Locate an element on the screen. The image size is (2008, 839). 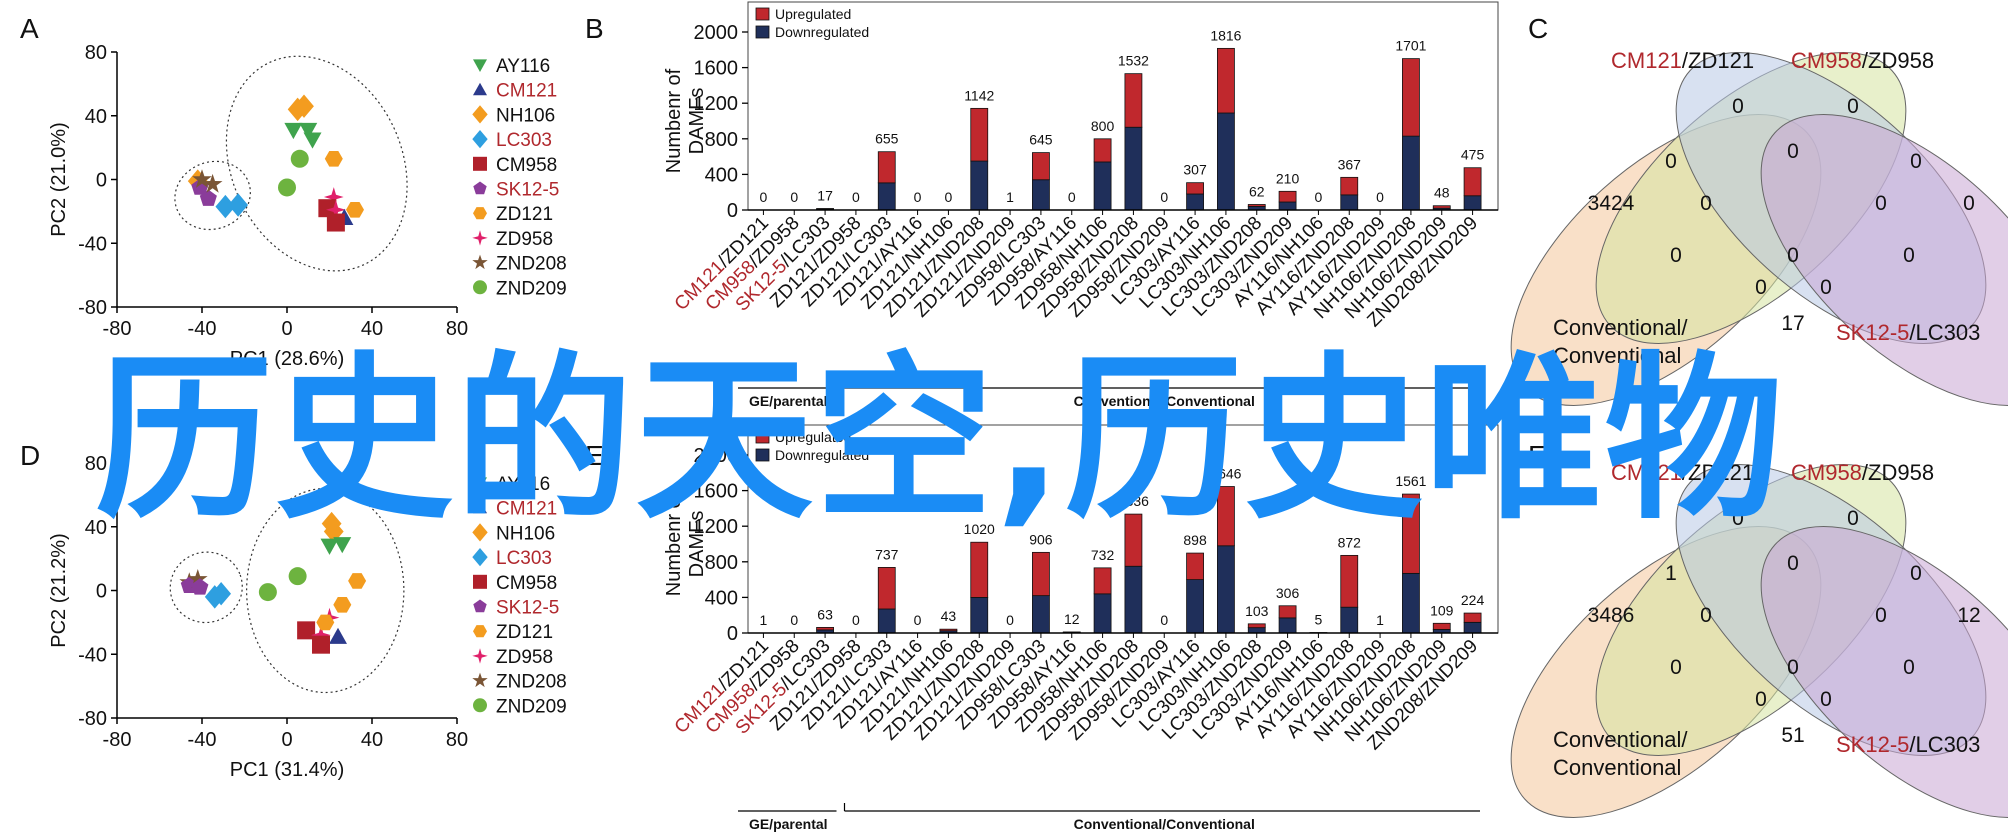
venn-set-name: CM958 is located at coordinates (1826, 60).